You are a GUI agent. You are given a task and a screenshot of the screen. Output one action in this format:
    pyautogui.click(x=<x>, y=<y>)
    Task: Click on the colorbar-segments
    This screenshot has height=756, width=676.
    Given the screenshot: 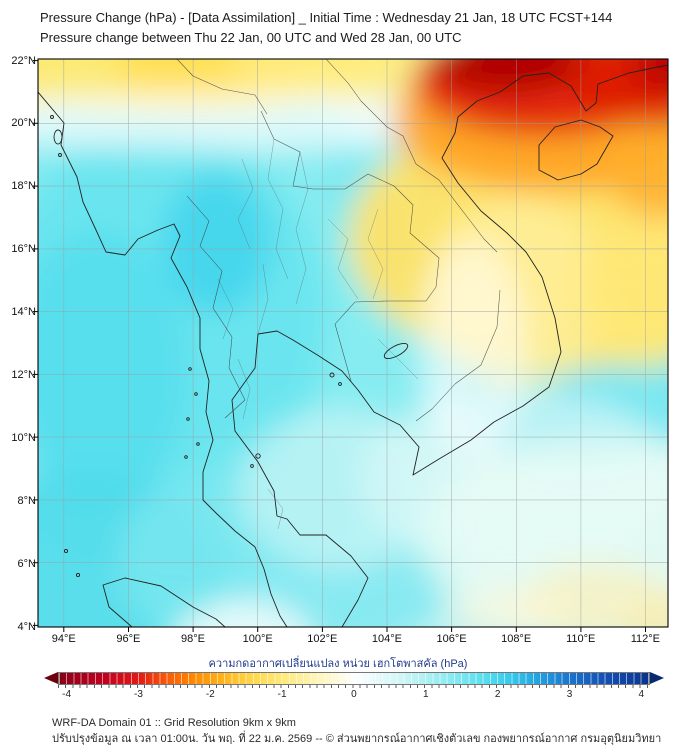 What is the action you would take?
    pyautogui.click(x=354, y=678)
    